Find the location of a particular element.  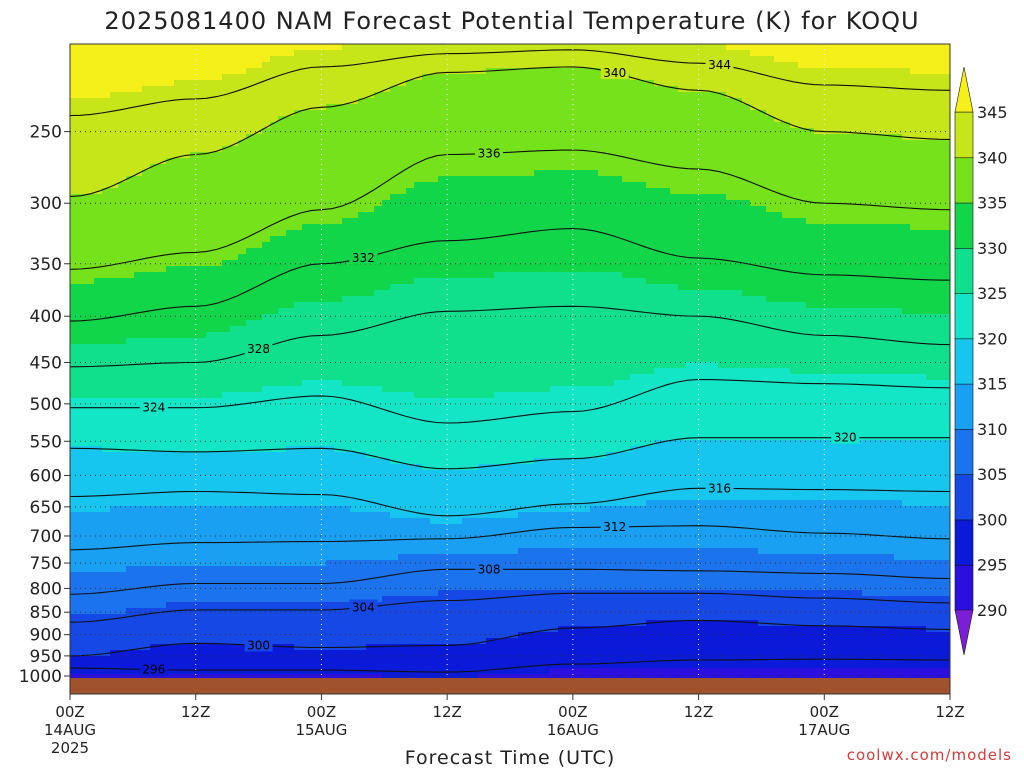

contour-label-300: 300 is located at coordinates (258, 645).